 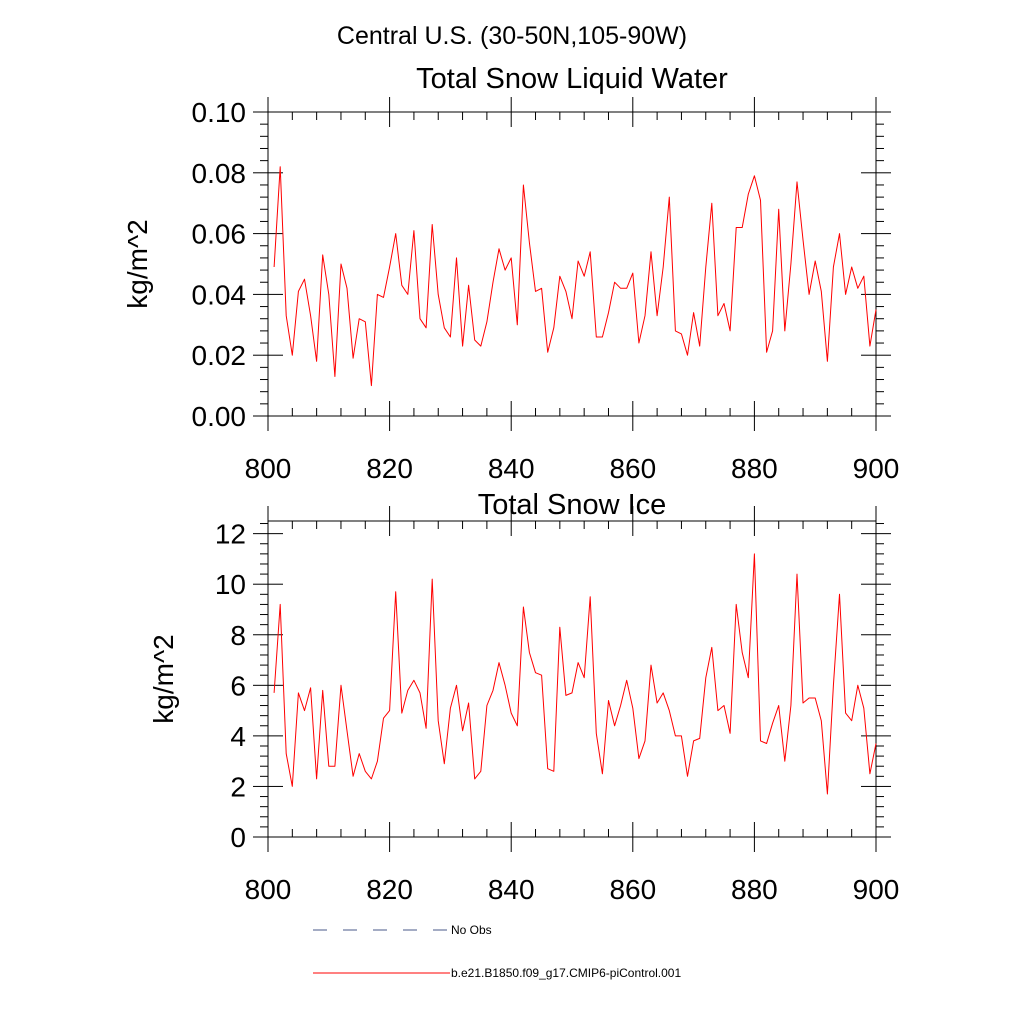 I want to click on chart0-y-axis-label: kg/m^2, so click(x=137, y=263).